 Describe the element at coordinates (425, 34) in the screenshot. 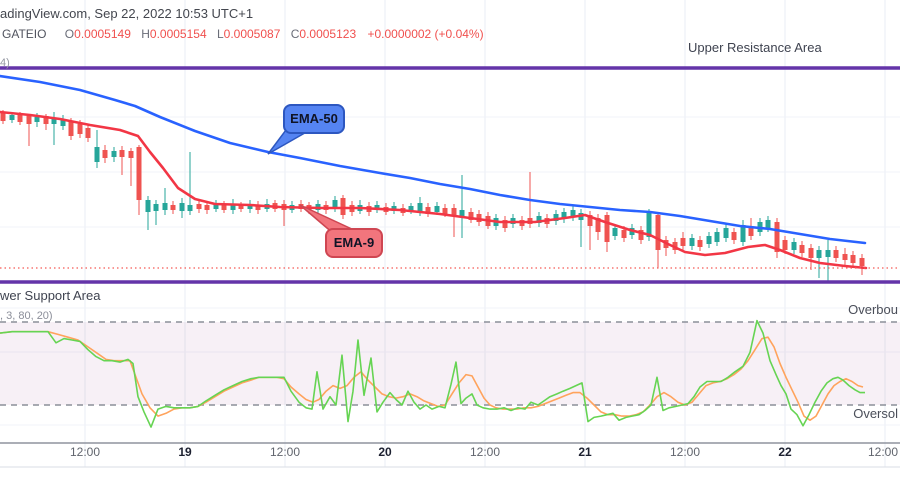

I see `change-value: +0.0000002 (+0.04%)` at that location.